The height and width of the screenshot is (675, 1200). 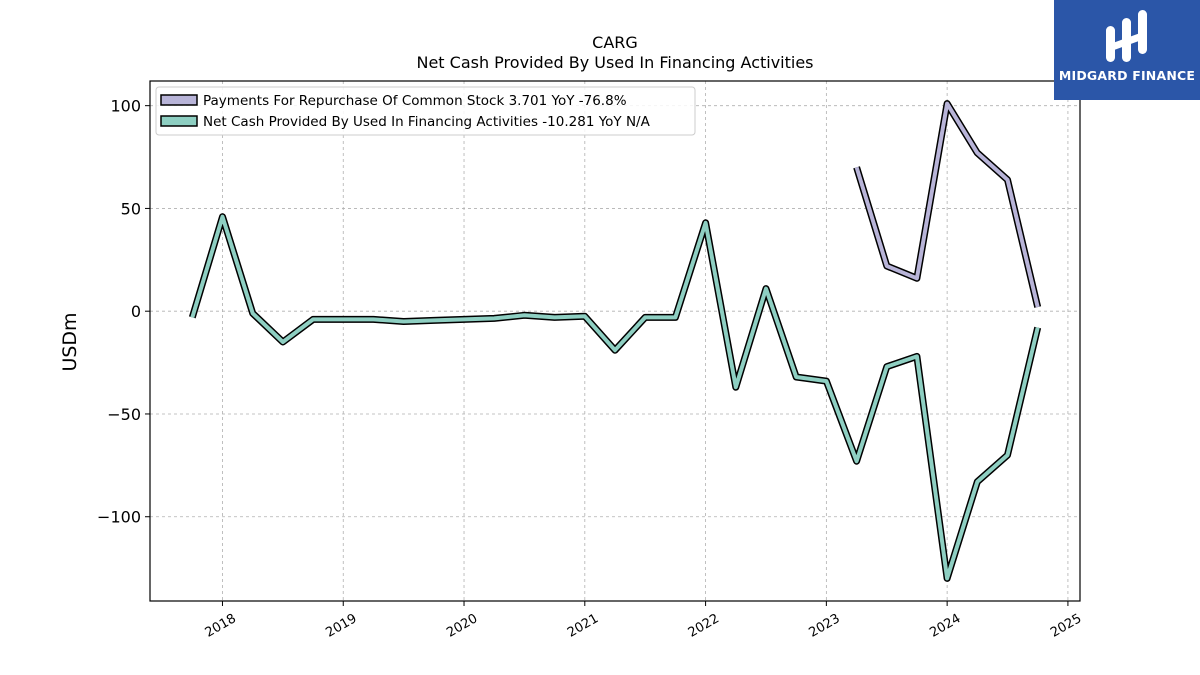 What do you see at coordinates (70, 341) in the screenshot?
I see `y-axis-label: USDm` at bounding box center [70, 341].